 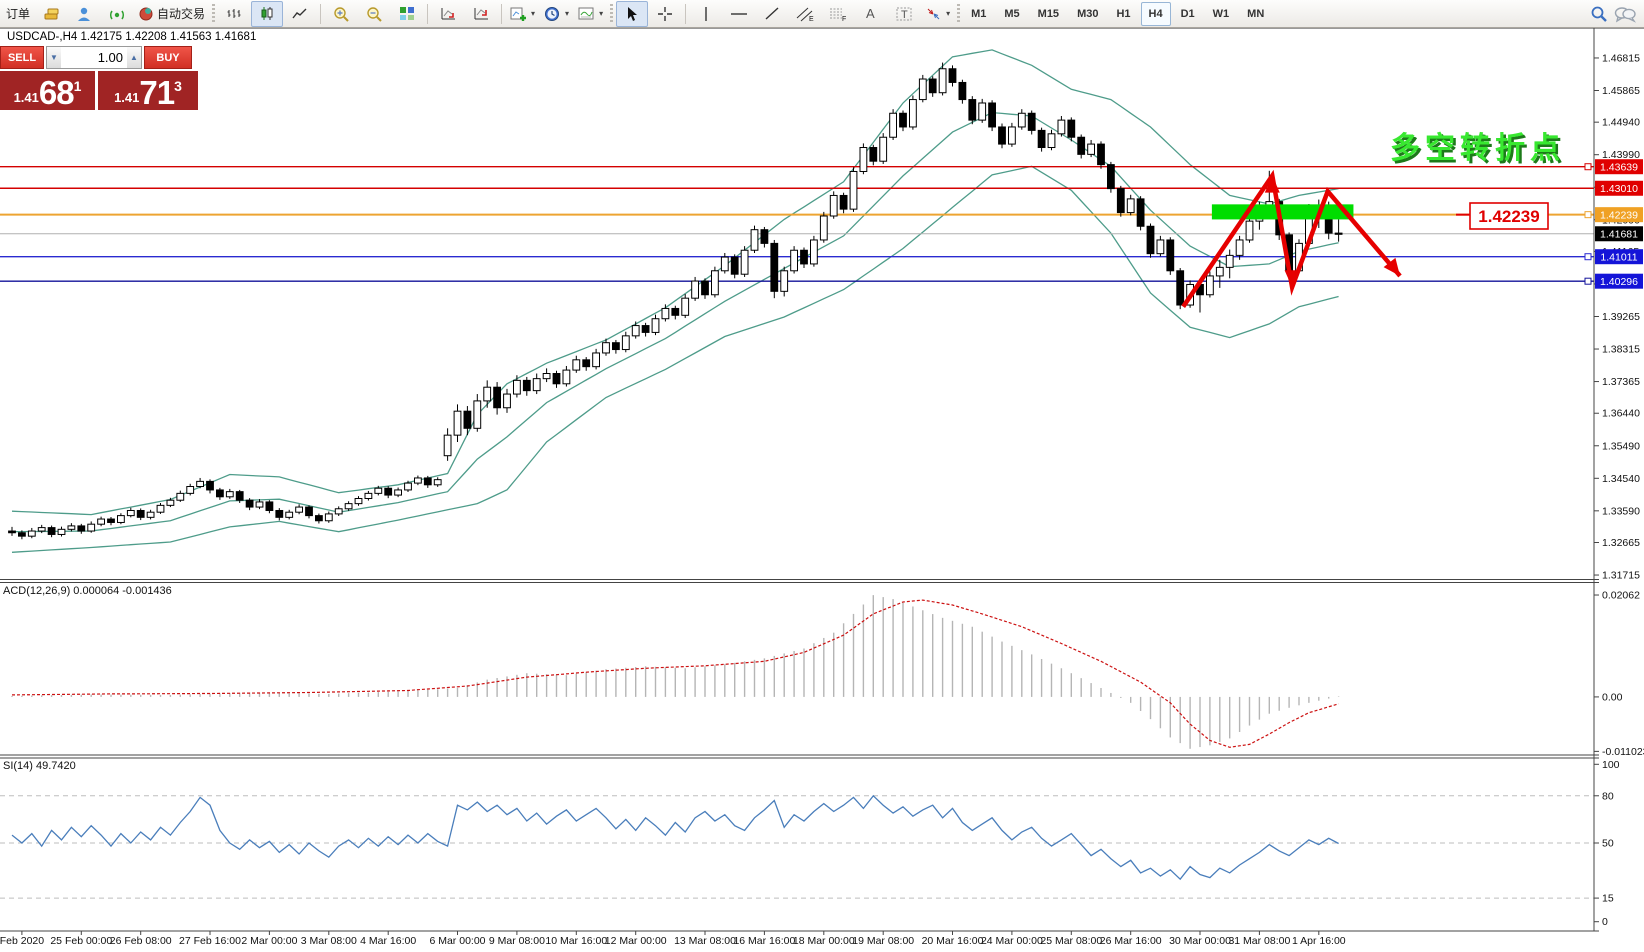 I want to click on time-axis-label: 16 Mar 16:00, so click(x=764, y=941).